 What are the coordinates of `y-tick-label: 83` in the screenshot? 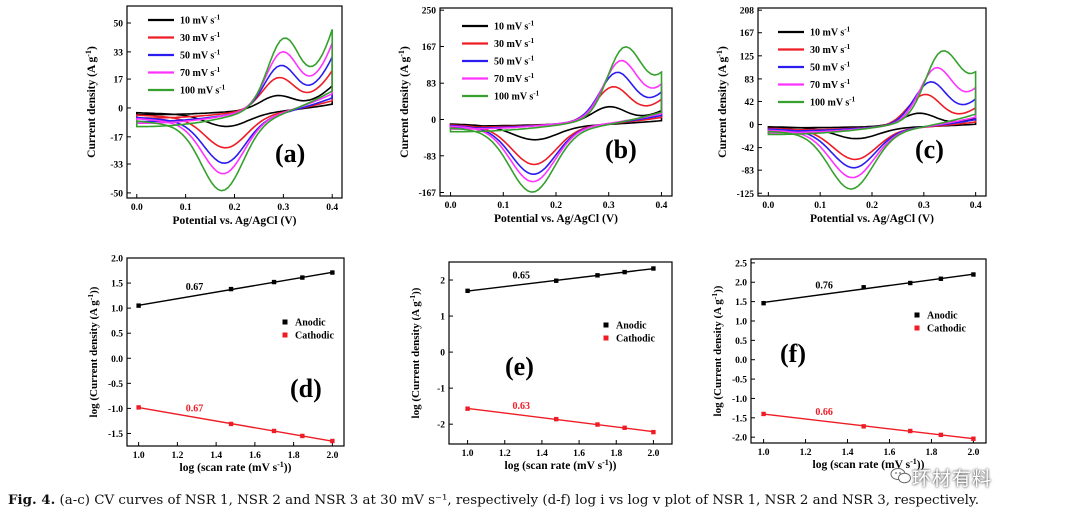 It's located at (432, 85).